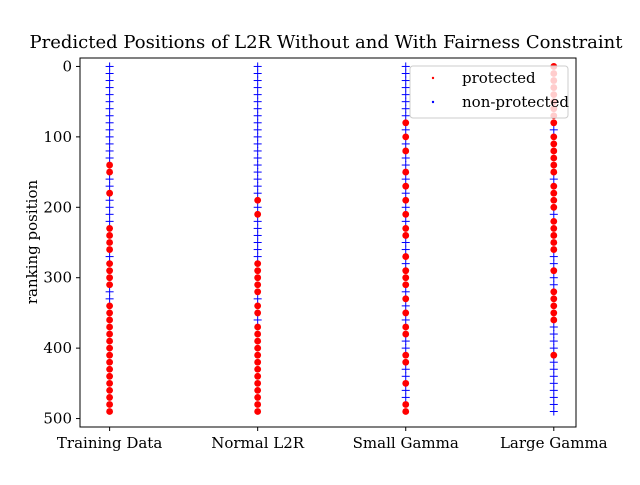 The height and width of the screenshot is (485, 640). Describe the element at coordinates (61, 242) in the screenshot. I see `y-axis: 0 100 200 300 400 500` at that location.